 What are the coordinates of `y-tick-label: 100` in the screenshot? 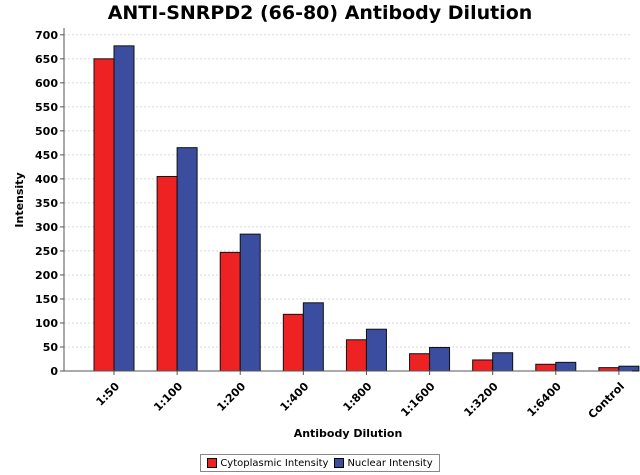 It's located at (46, 323).